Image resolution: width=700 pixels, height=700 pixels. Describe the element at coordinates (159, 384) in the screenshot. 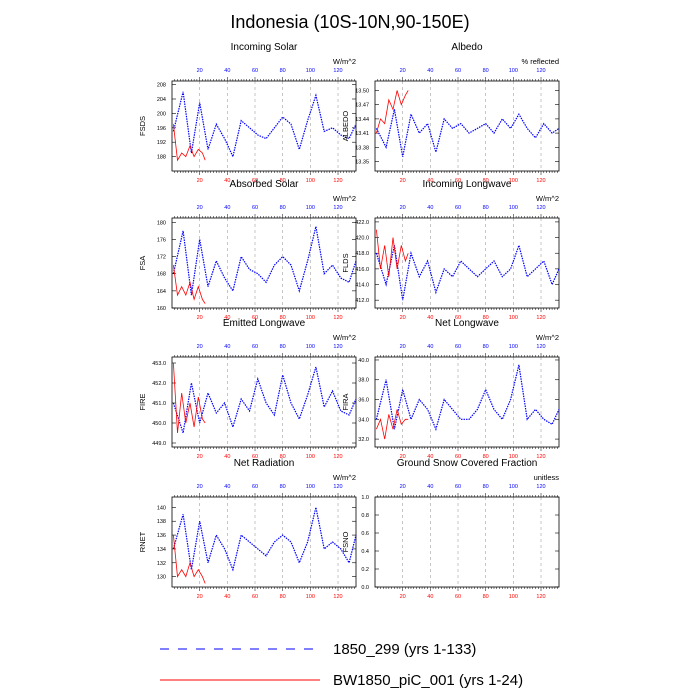

I see `y-tick-label: 452.0` at that location.